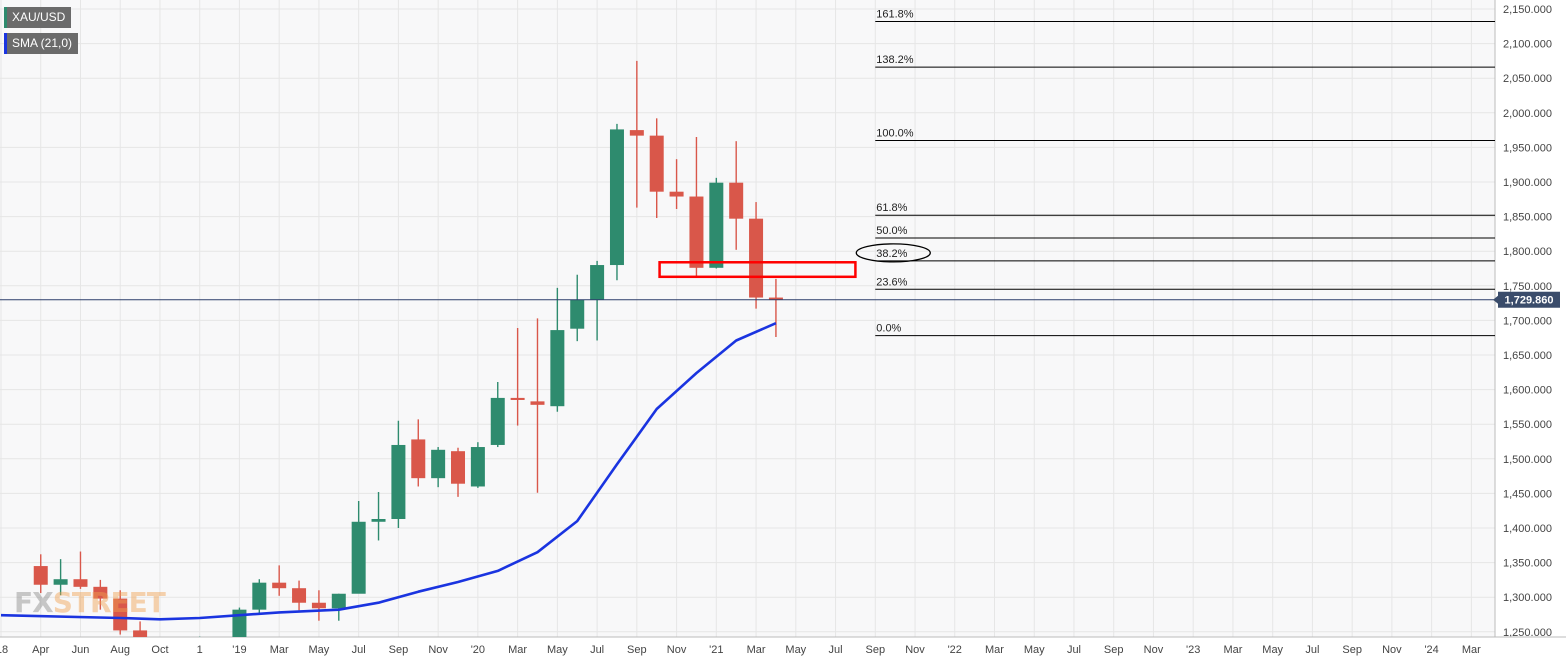  I want to click on y-tick-label: 1,300.000, so click(1527, 598).